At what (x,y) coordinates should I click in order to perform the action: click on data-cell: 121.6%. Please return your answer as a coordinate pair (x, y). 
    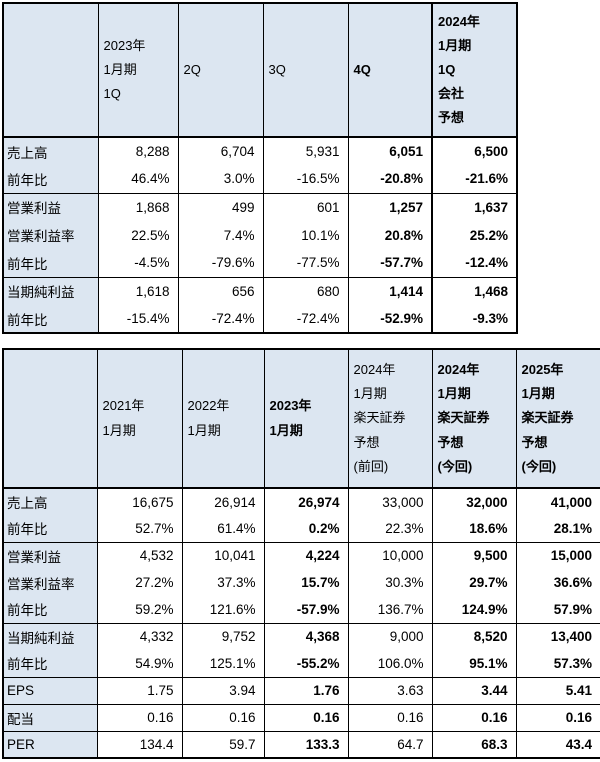
    Looking at the image, I should click on (223, 609).